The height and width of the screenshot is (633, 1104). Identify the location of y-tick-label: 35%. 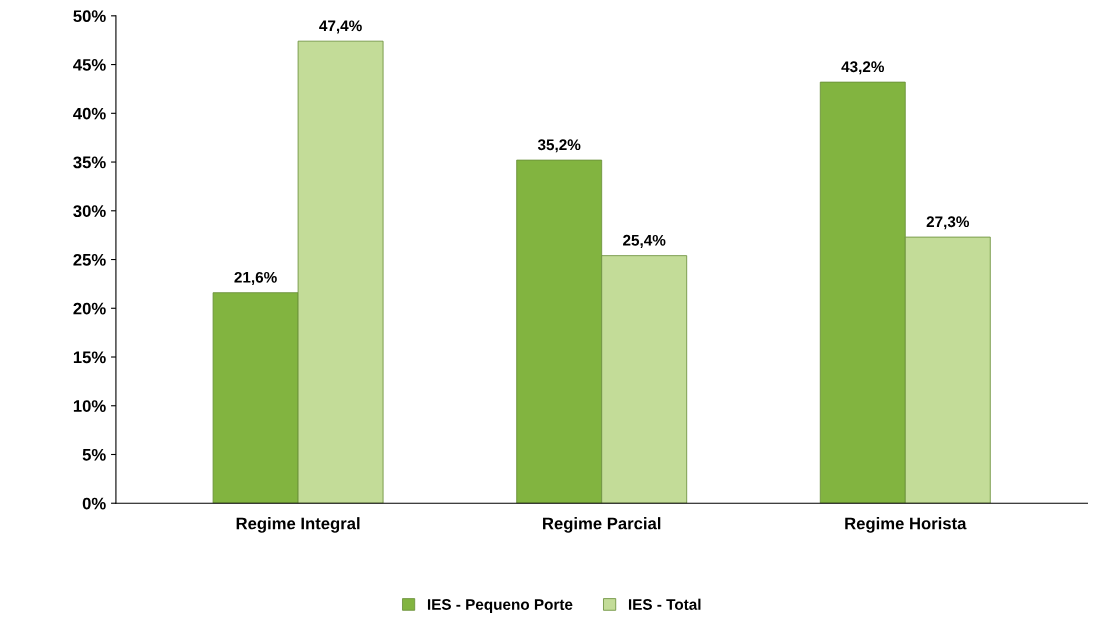
(89, 162).